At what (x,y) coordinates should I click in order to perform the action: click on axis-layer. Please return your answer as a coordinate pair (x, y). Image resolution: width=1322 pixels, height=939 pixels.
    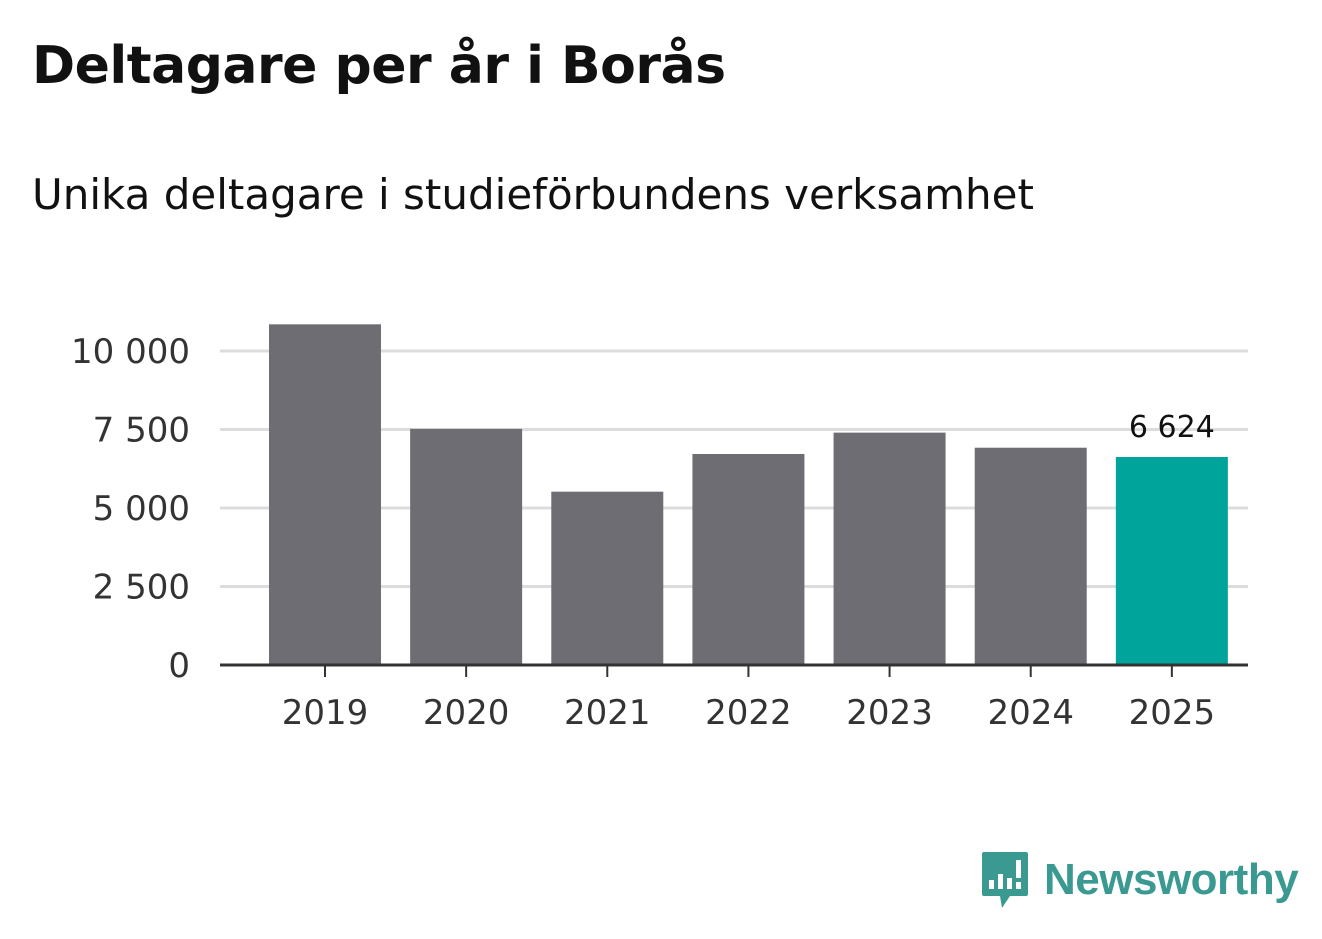
    Looking at the image, I should click on (734, 670).